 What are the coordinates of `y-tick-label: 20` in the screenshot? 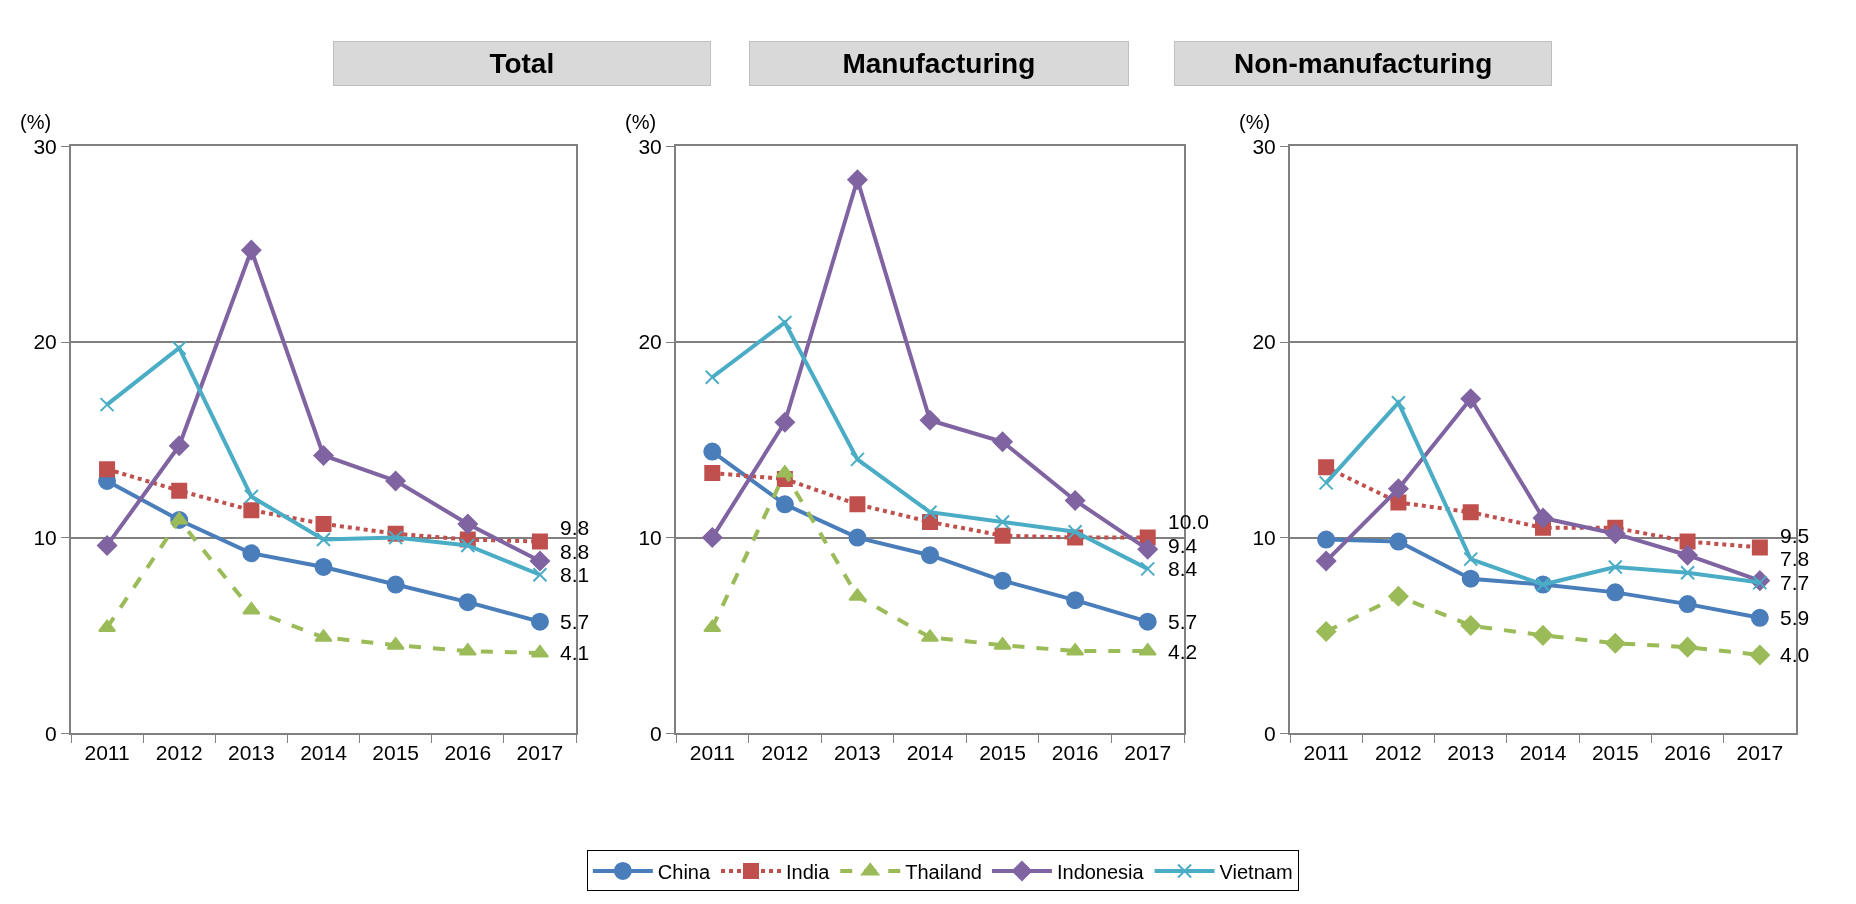 It's located at (45, 342).